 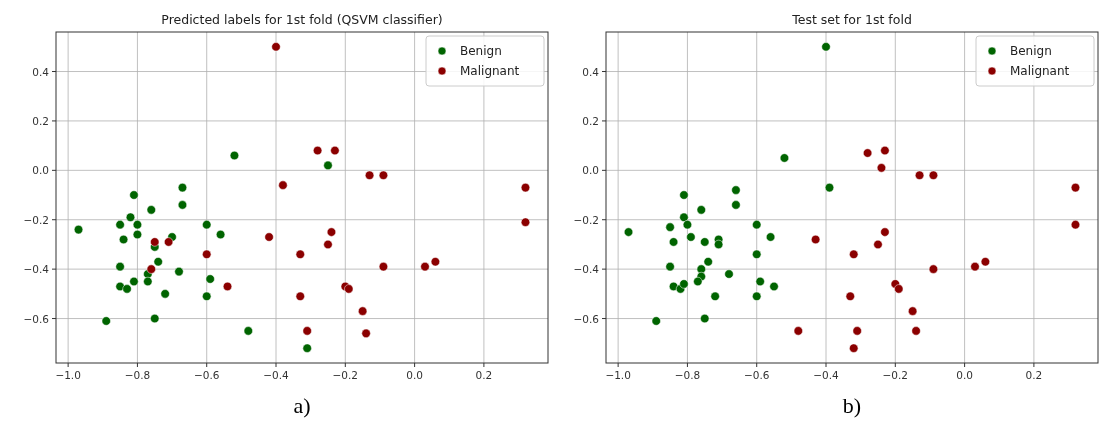 What do you see at coordinates (851, 19) in the screenshot?
I see `chart-title: Test set for 1st fold` at bounding box center [851, 19].